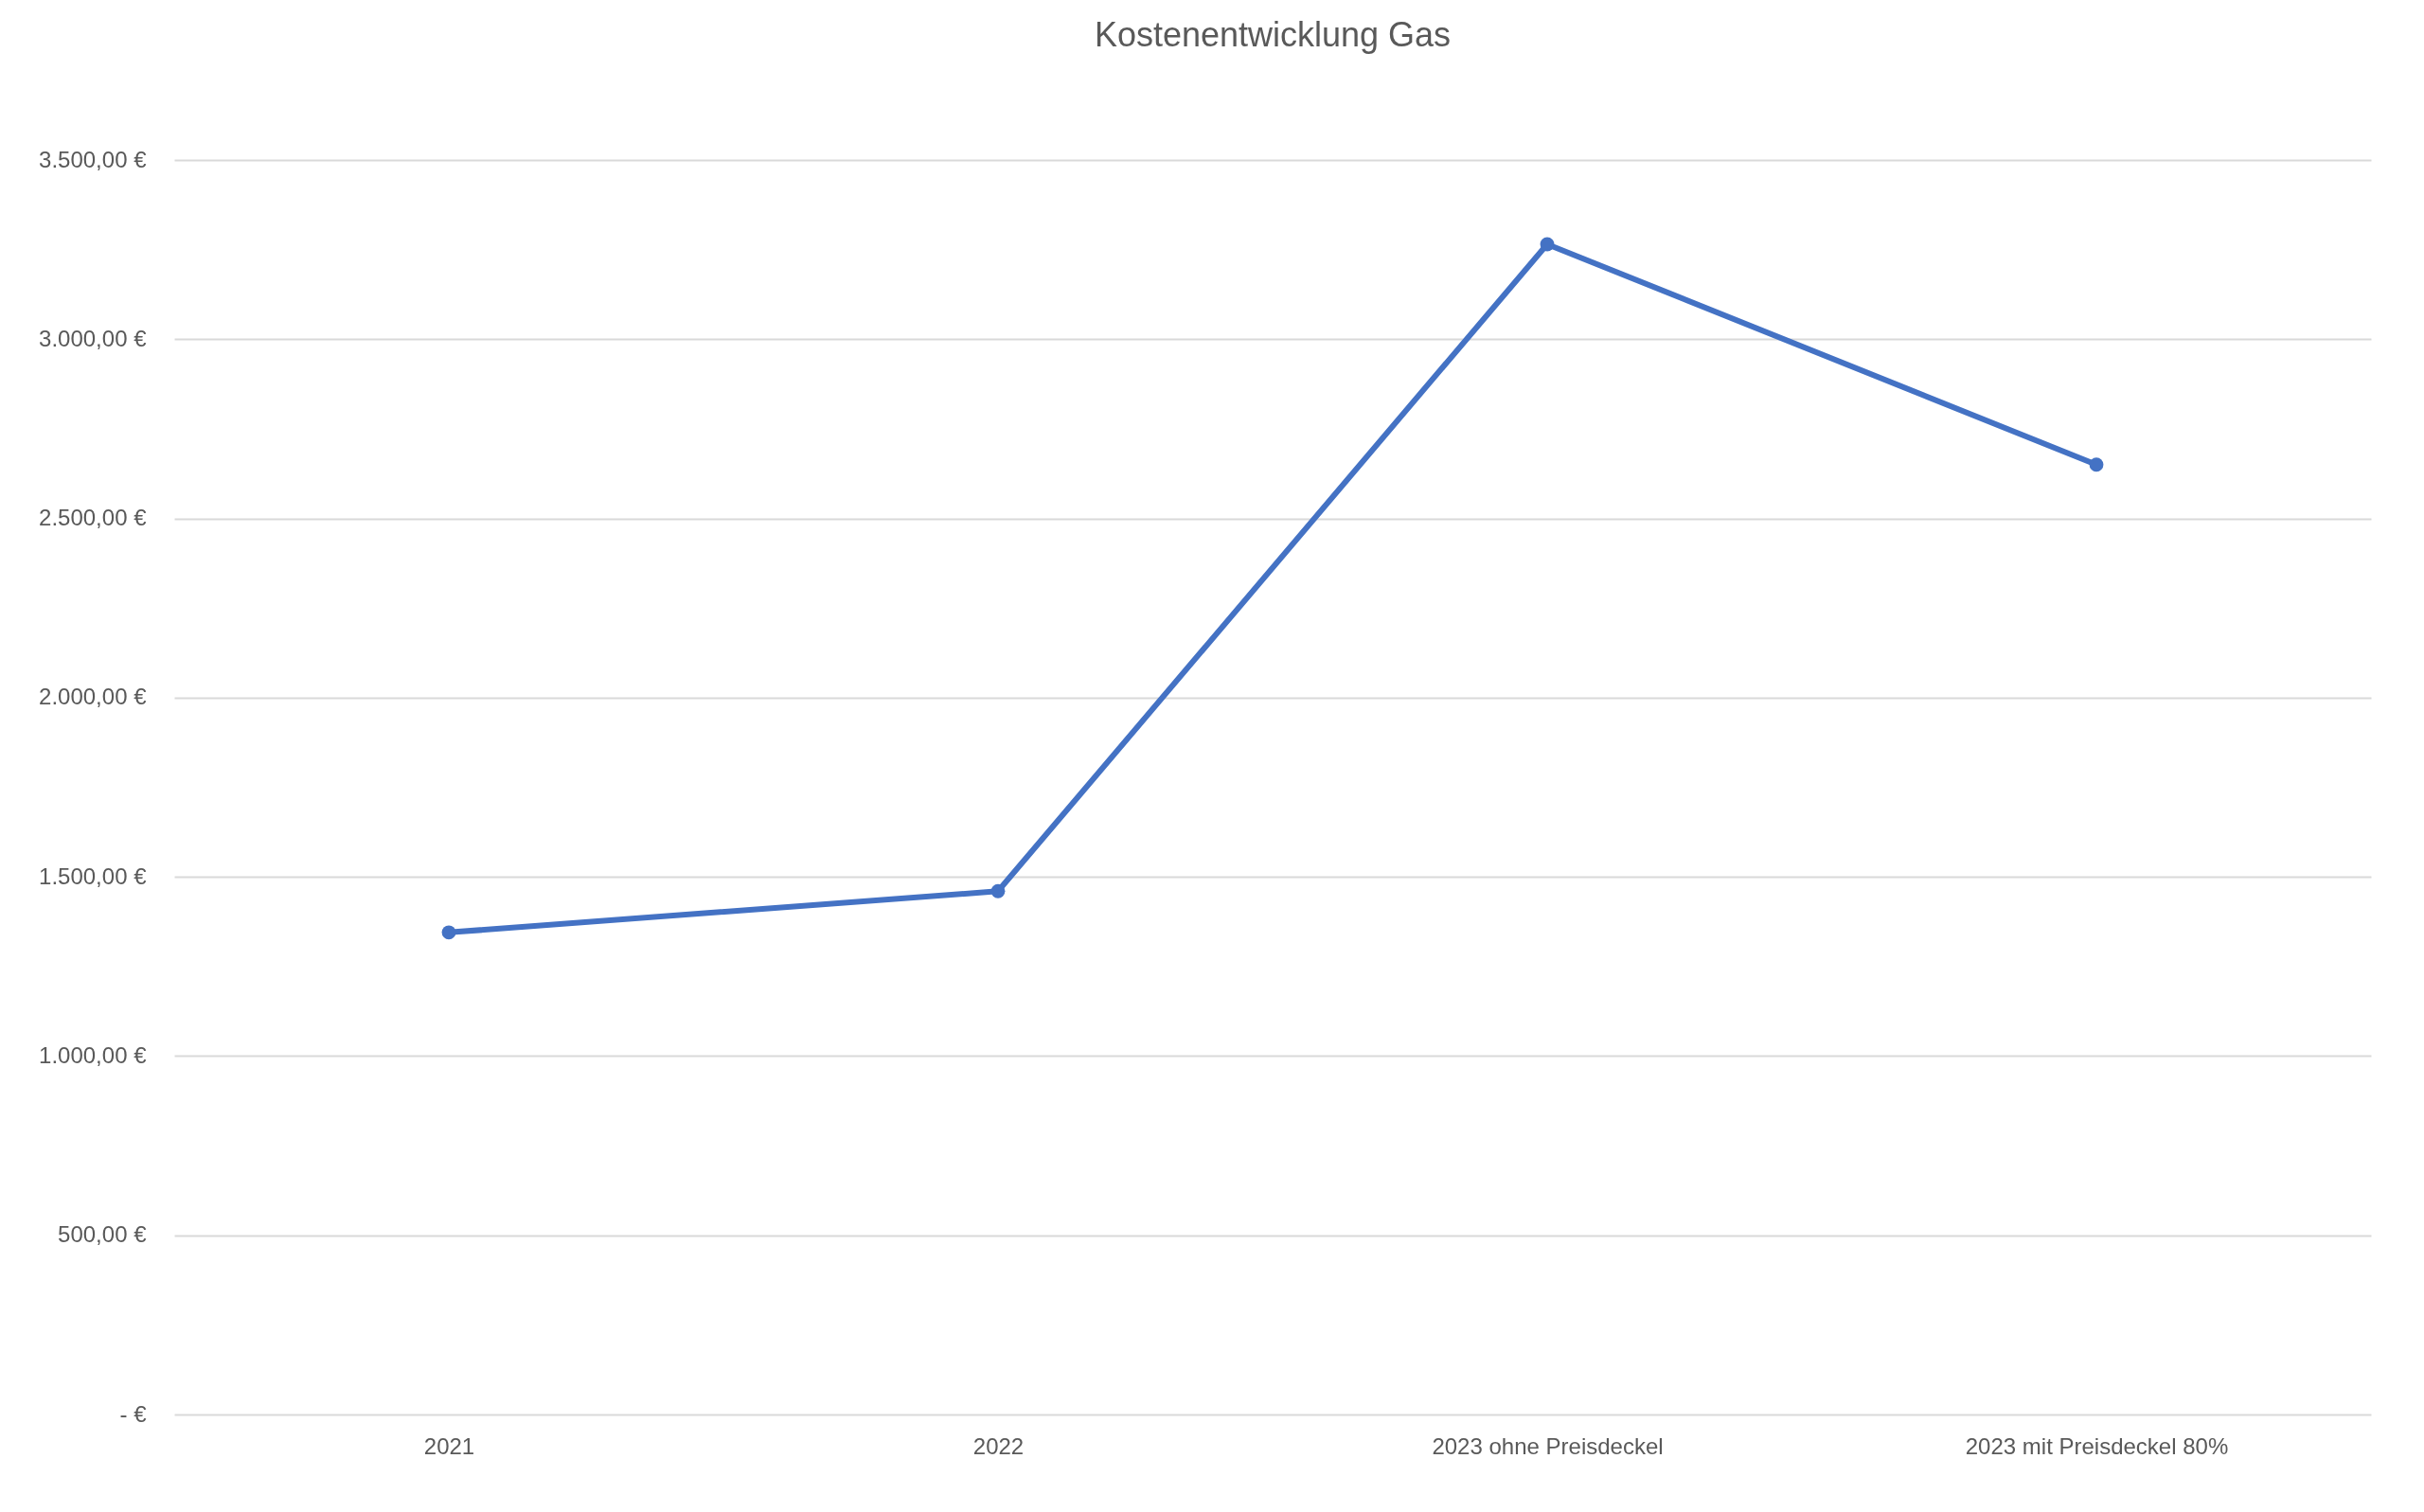 This screenshot has width=2424, height=1512. What do you see at coordinates (93, 338) in the screenshot?
I see `y-tick-label: 3.000,00 €` at bounding box center [93, 338].